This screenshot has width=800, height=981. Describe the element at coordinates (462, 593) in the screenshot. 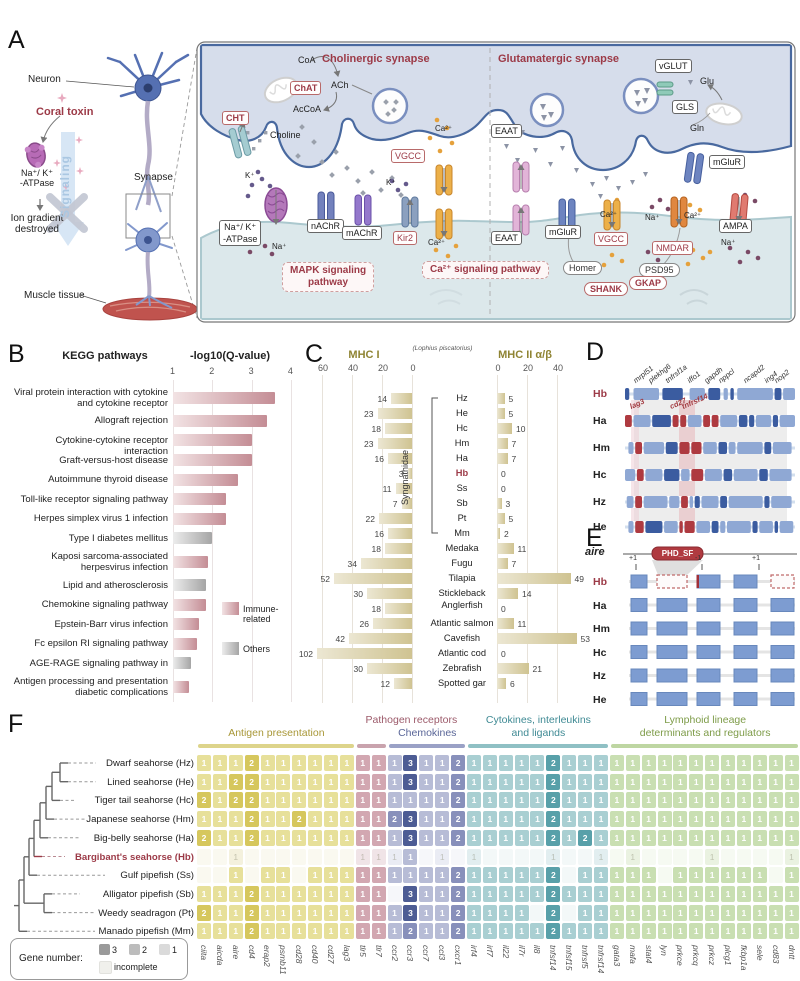

I see `mhc-species-label: Stickleback` at that location.